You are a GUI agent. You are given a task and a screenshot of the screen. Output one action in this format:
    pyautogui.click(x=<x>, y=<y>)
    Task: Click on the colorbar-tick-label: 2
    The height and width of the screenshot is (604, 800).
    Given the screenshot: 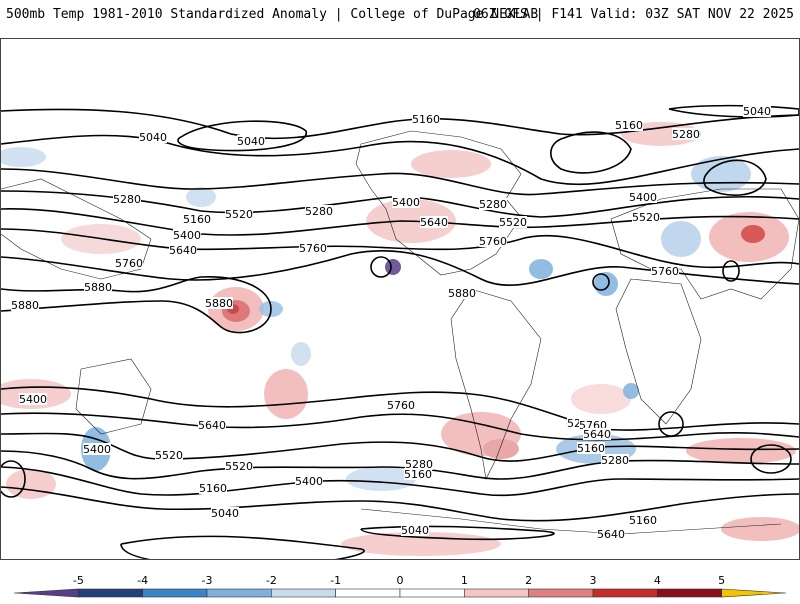 What is the action you would take?
    pyautogui.click(x=528, y=580)
    